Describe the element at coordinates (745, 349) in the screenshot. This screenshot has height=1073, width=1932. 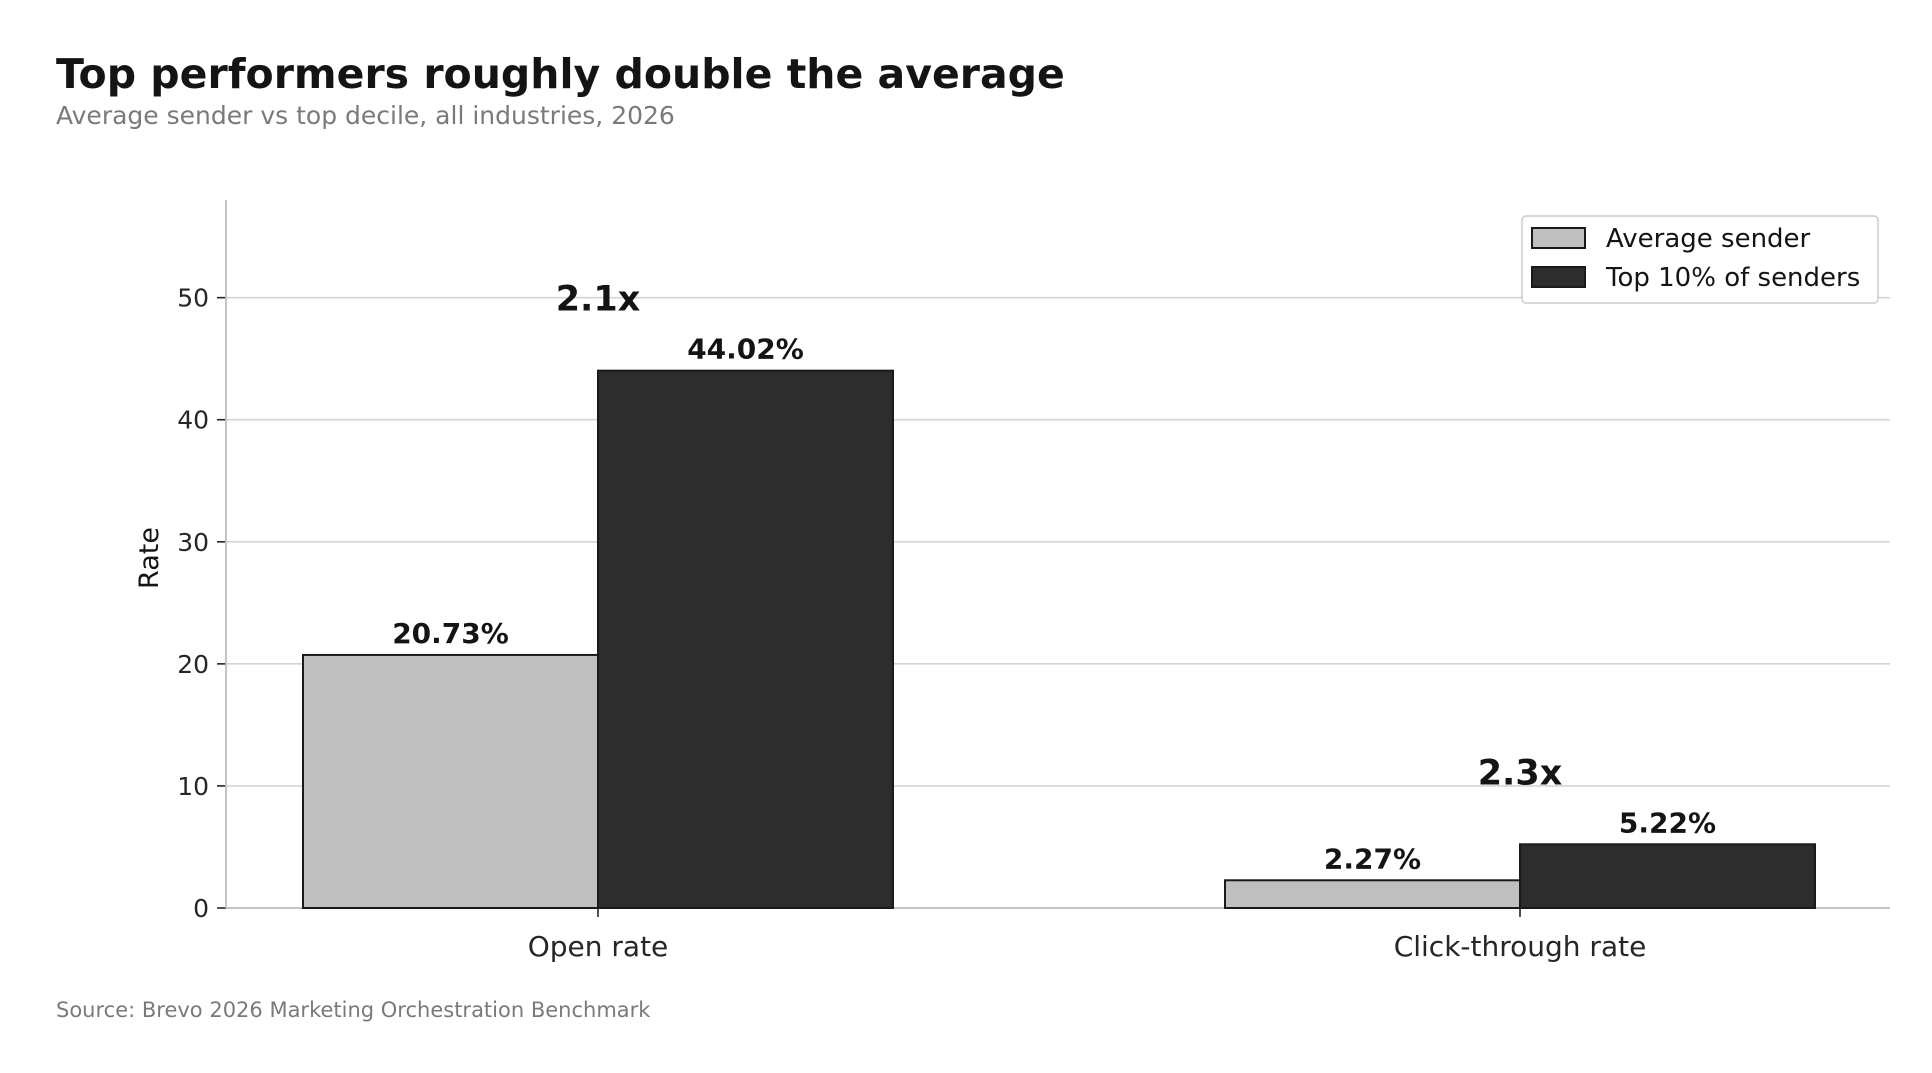
I see `bar-value-label: 44.02%` at that location.